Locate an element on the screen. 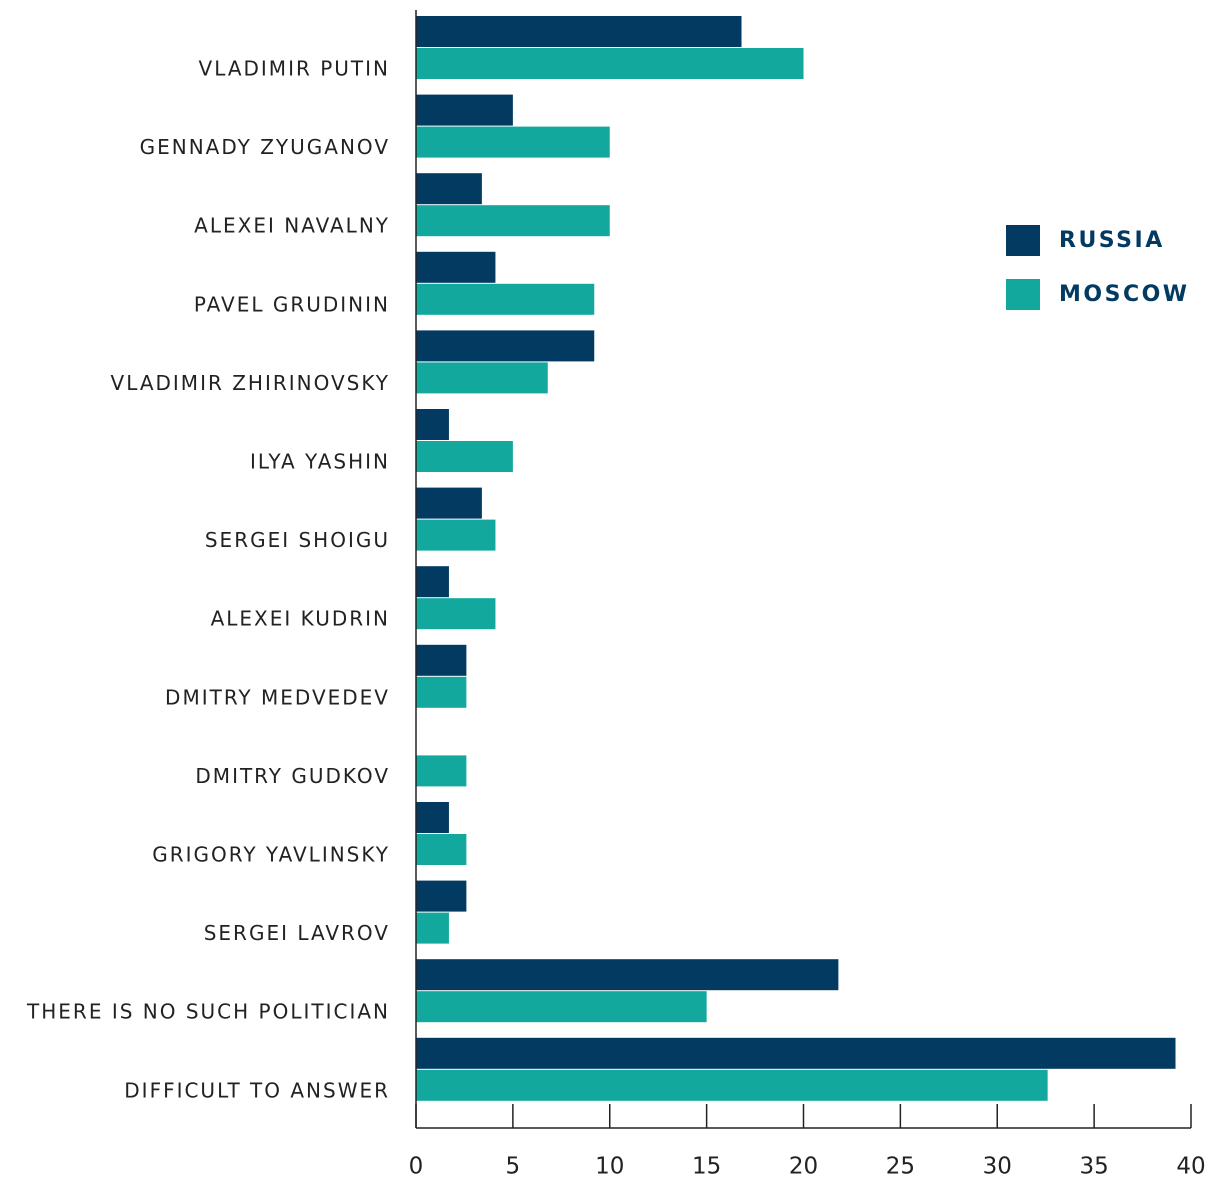 This screenshot has height=1179, width=1217. x-tick-label: 15 is located at coordinates (706, 1166).